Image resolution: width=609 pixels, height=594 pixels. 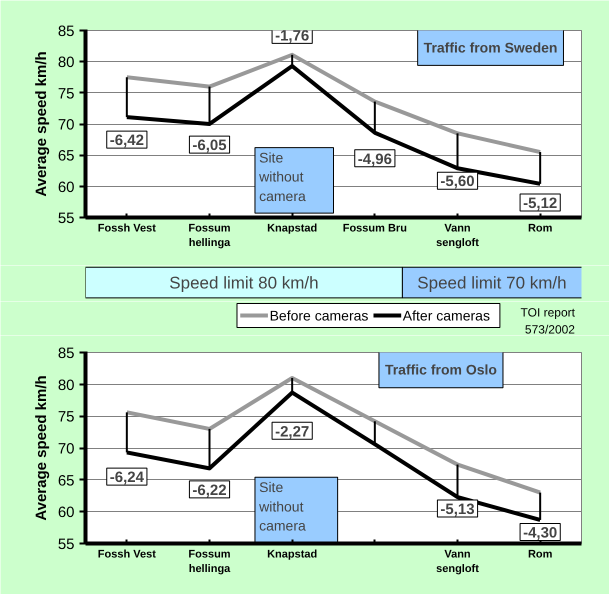 I want to click on annotation: -5,12, so click(x=540, y=203).